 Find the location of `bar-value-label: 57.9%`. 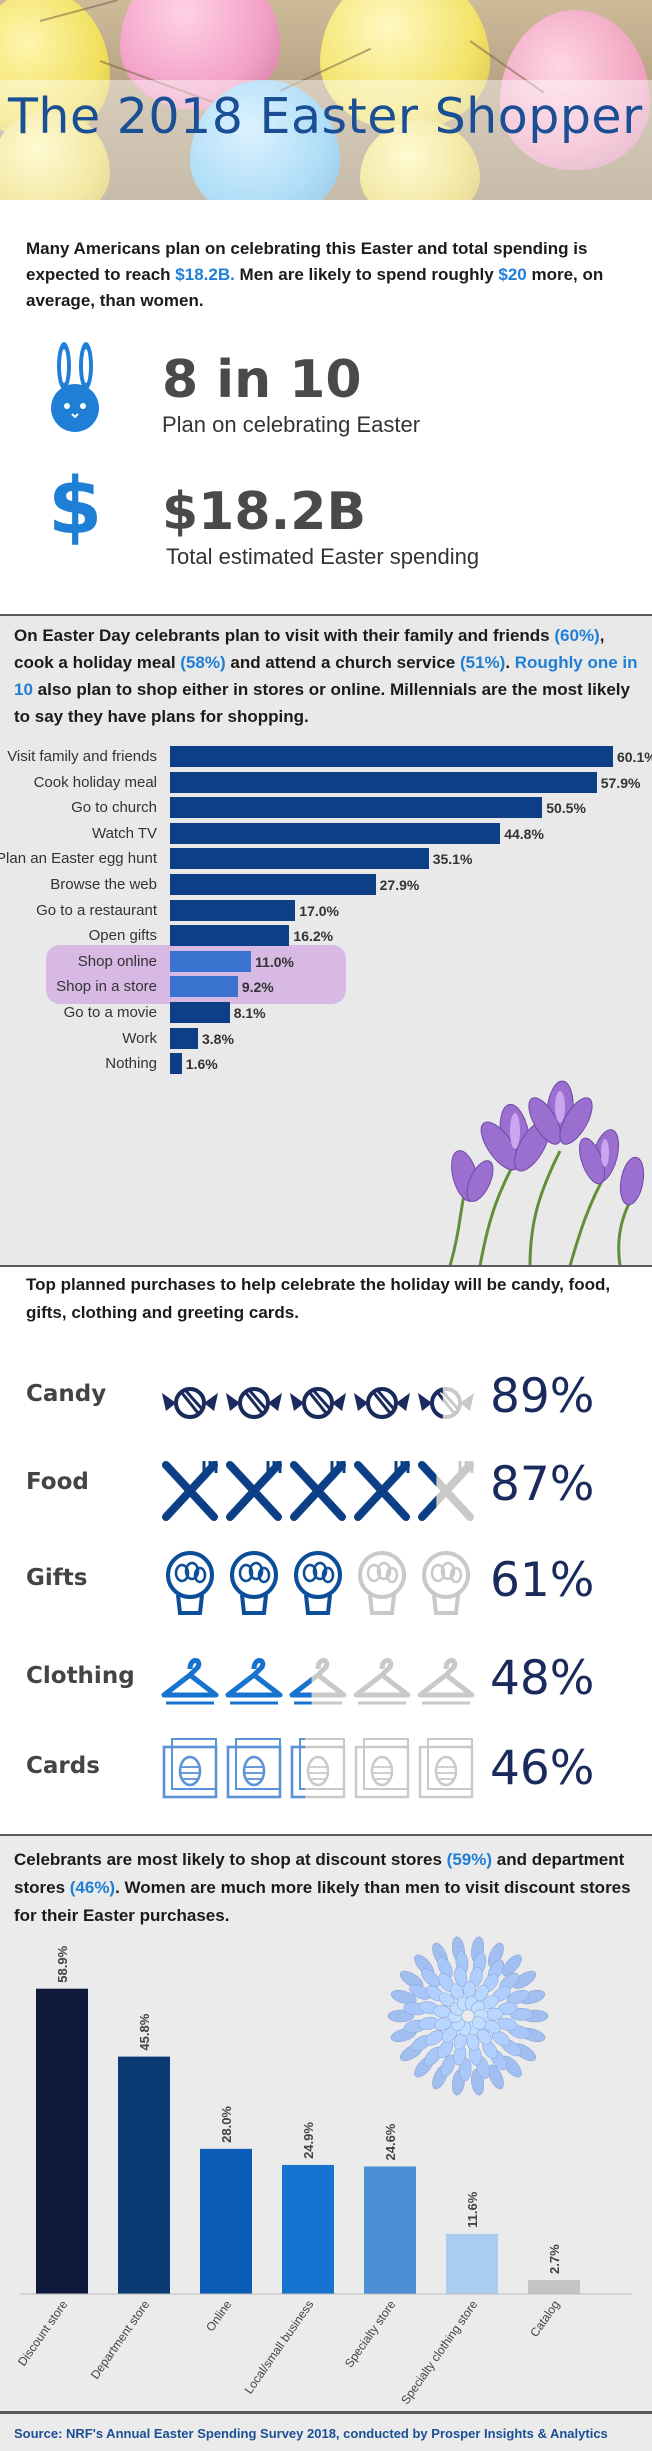

bar-value-label: 57.9% is located at coordinates (620, 782).